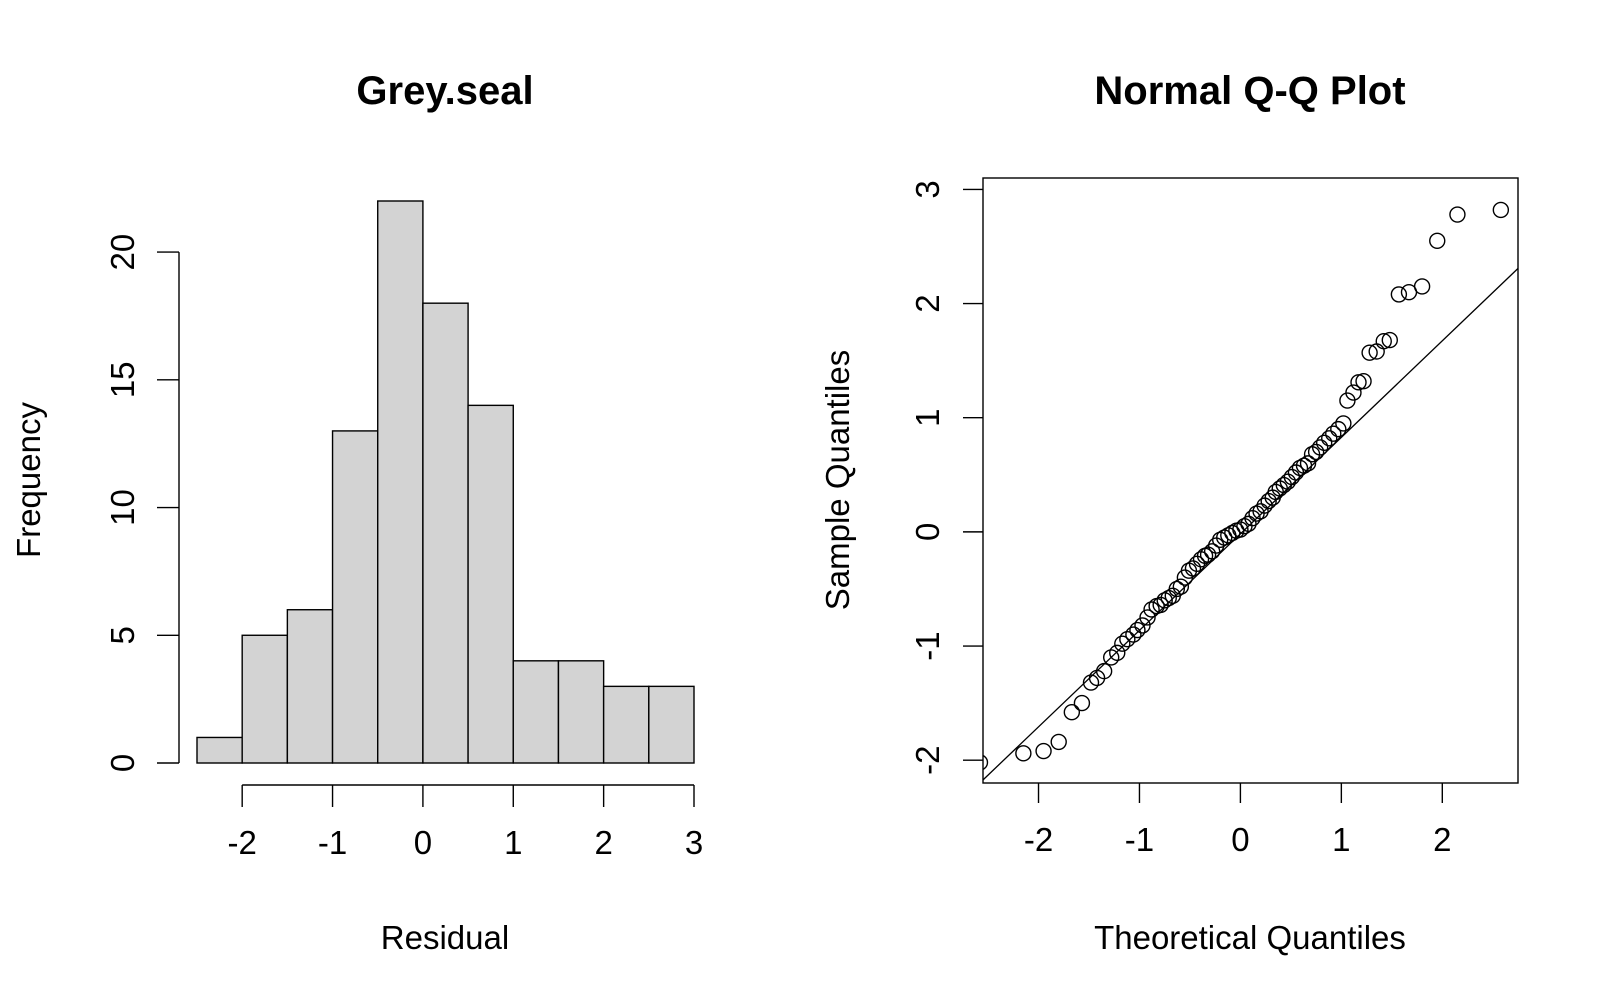 The height and width of the screenshot is (1000, 1600). Describe the element at coordinates (1250, 937) in the screenshot. I see `qq-plot-x-axis-label: Theoretical Quantiles` at that location.